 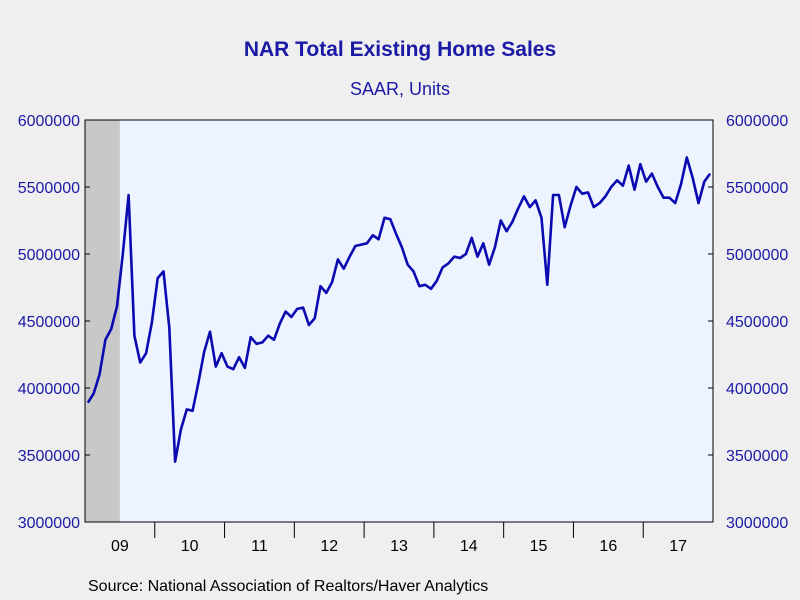 What do you see at coordinates (102, 321) in the screenshot?
I see `recession-shading` at bounding box center [102, 321].